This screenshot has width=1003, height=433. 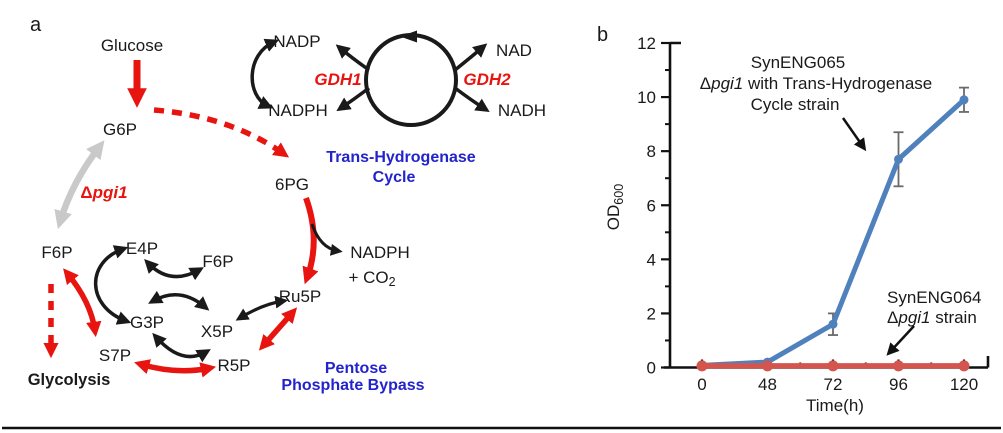 What do you see at coordinates (110, 192) in the screenshot?
I see `gene-name: pgi1` at bounding box center [110, 192].